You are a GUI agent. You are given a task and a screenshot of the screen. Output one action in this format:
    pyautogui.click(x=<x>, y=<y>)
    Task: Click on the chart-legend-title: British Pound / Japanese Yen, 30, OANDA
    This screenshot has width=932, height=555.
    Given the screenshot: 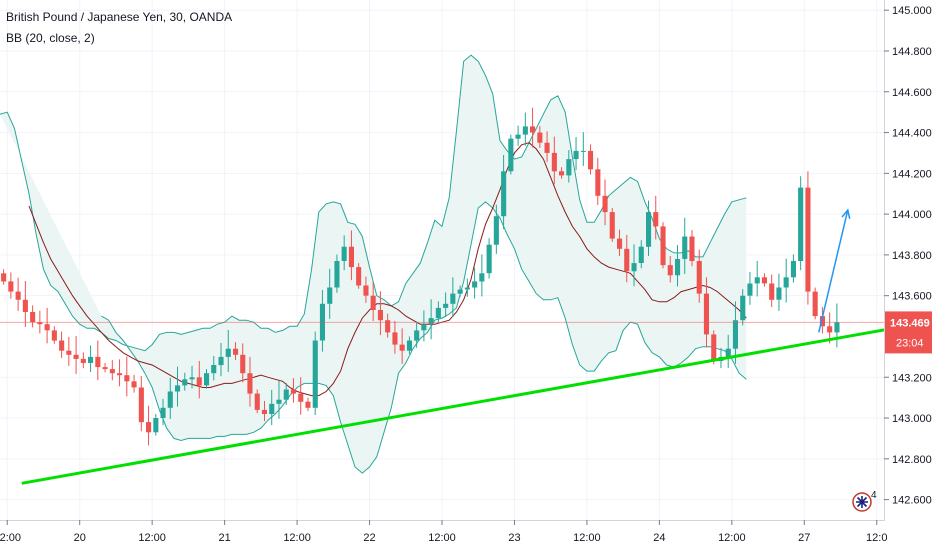 What is the action you would take?
    pyautogui.click(x=119, y=17)
    